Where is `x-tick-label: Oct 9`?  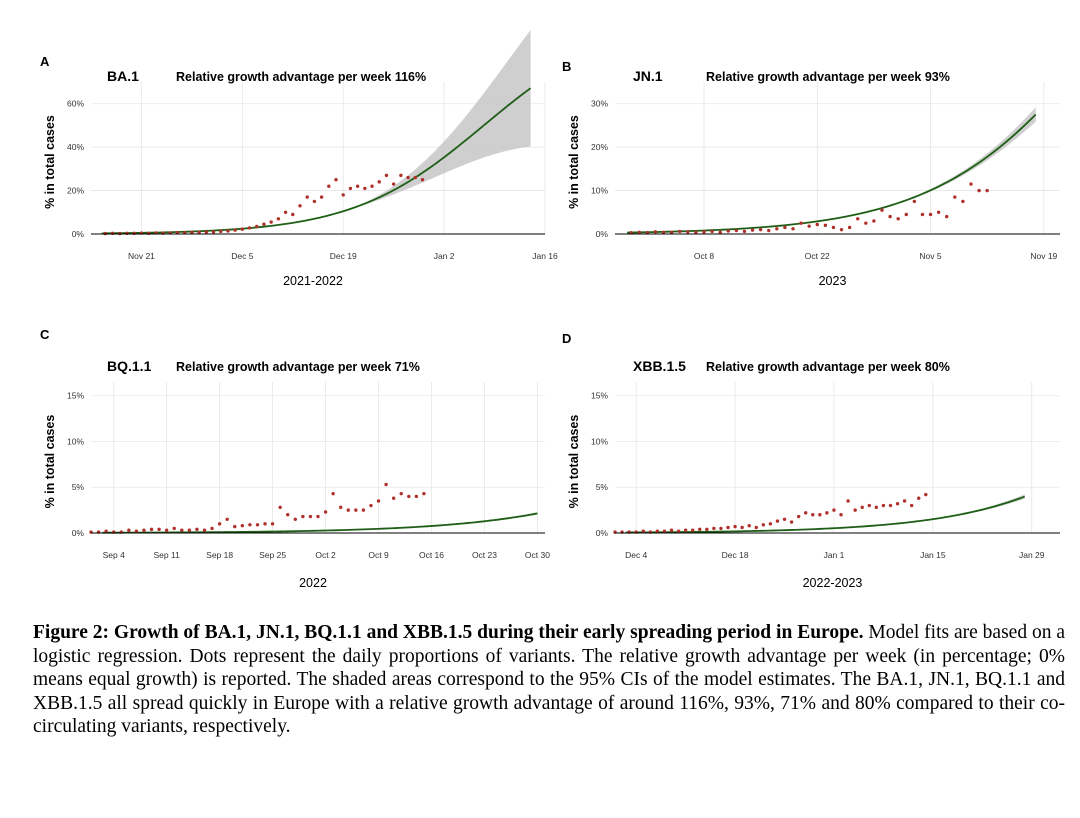
x-tick-label: Oct 9 is located at coordinates (378, 555).